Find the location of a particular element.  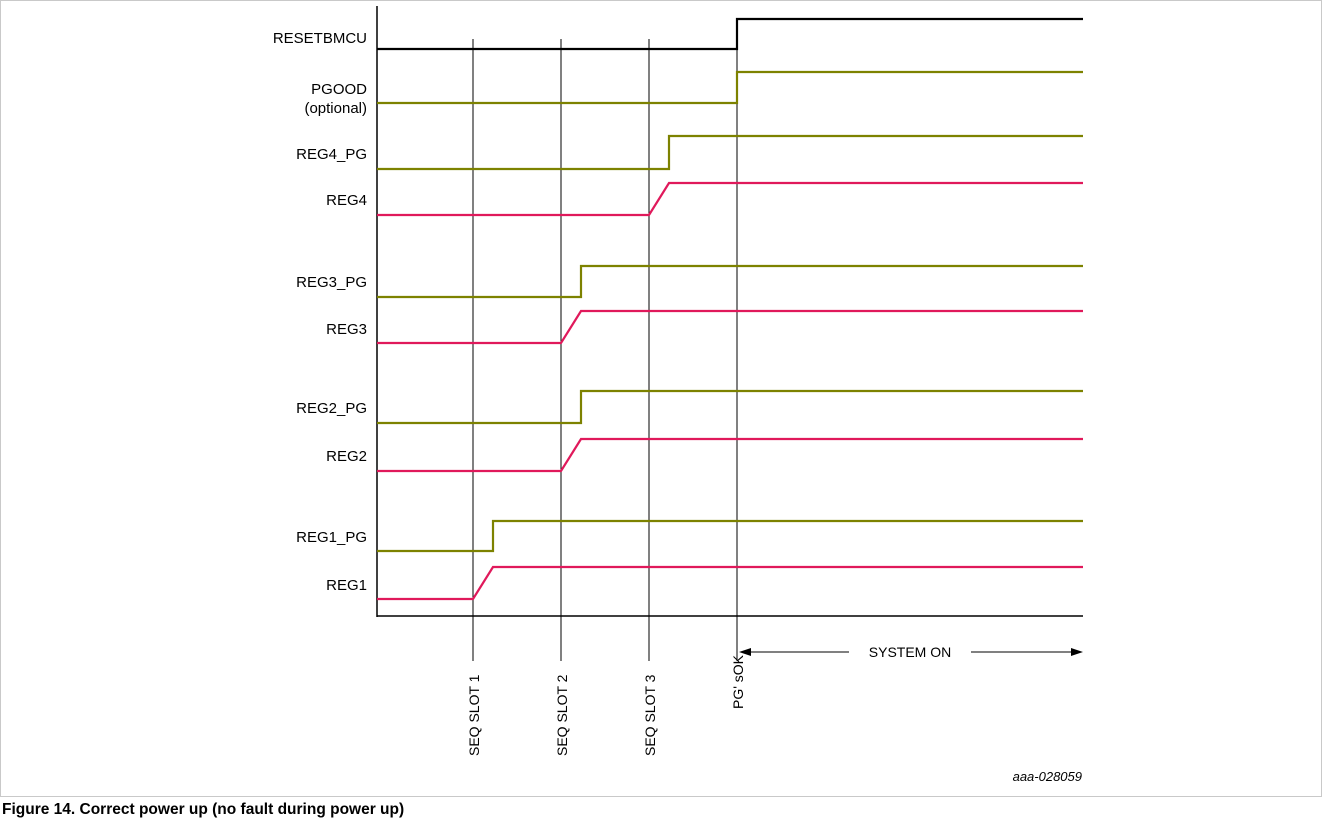

signal-label-pgood: PGOOD is located at coordinates (339, 89).